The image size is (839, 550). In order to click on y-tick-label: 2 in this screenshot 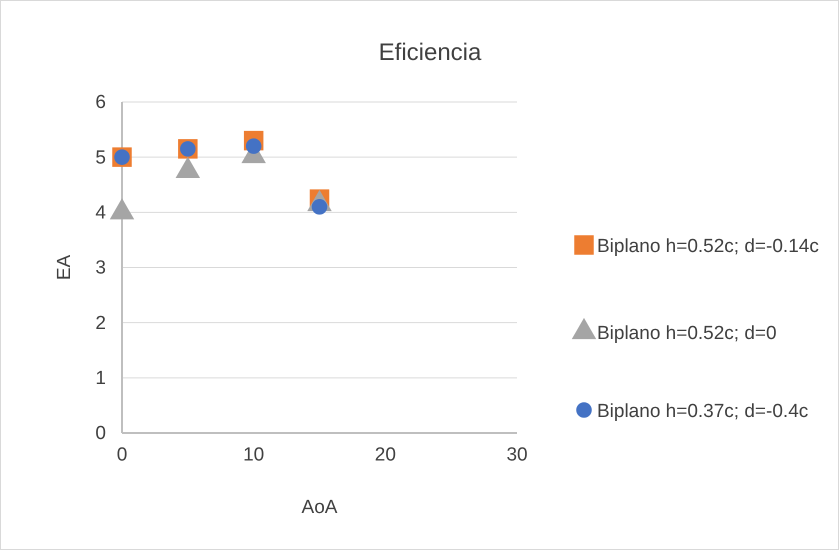, I will do `click(100, 323)`.